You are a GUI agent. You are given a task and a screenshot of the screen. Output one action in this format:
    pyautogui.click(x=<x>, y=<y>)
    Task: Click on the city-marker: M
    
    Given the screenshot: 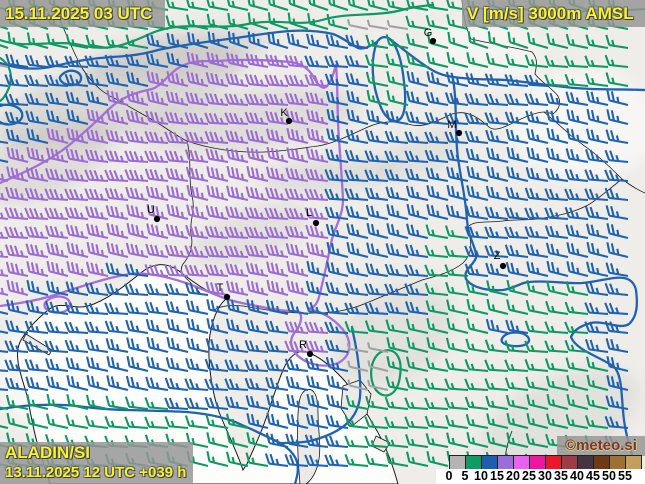 What is the action you would take?
    pyautogui.click(x=455, y=128)
    